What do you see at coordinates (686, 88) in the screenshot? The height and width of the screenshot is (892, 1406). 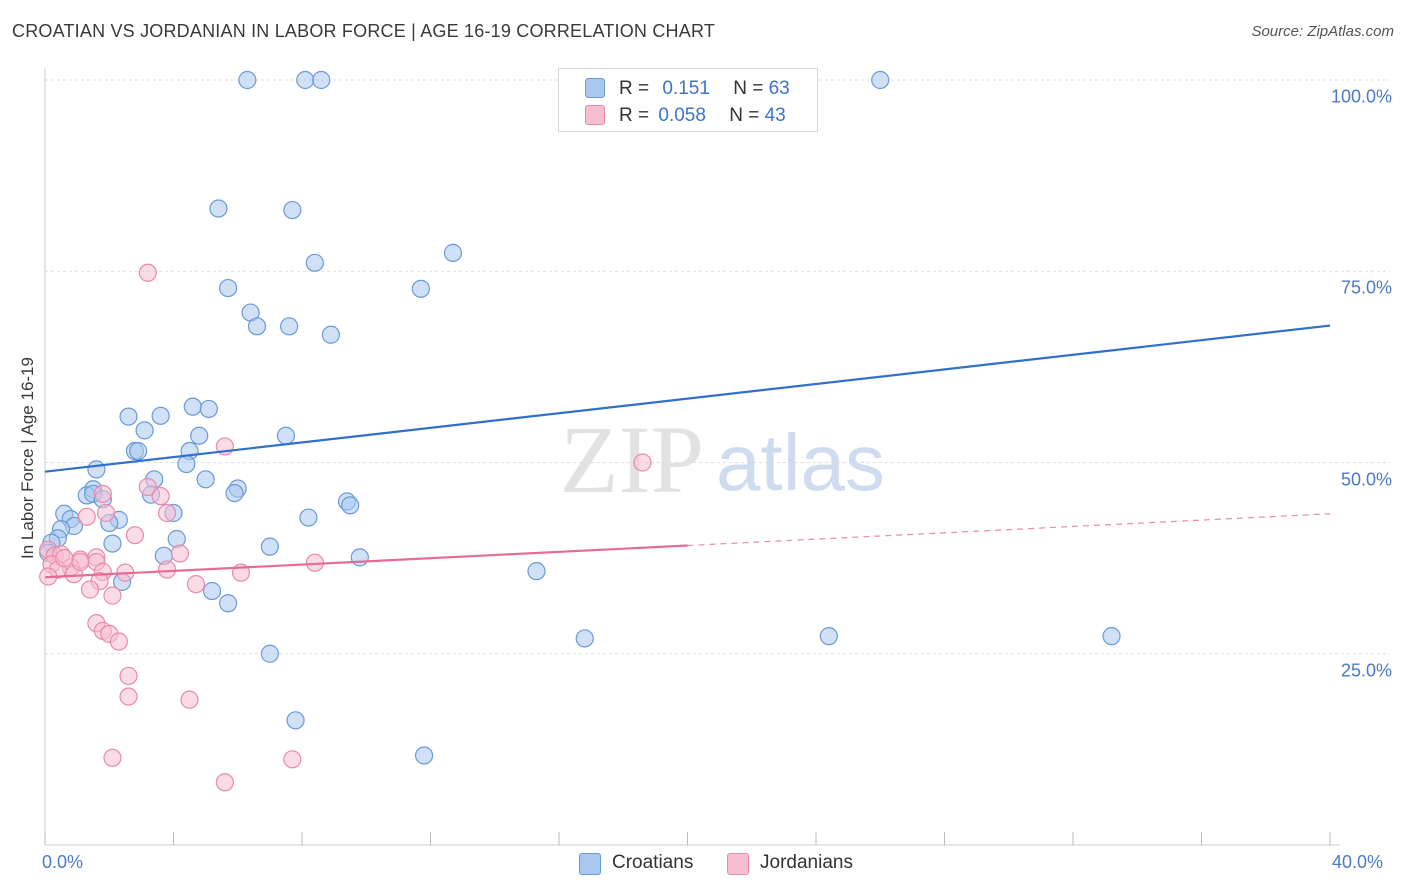 I see `r-value: 0.151` at bounding box center [686, 88].